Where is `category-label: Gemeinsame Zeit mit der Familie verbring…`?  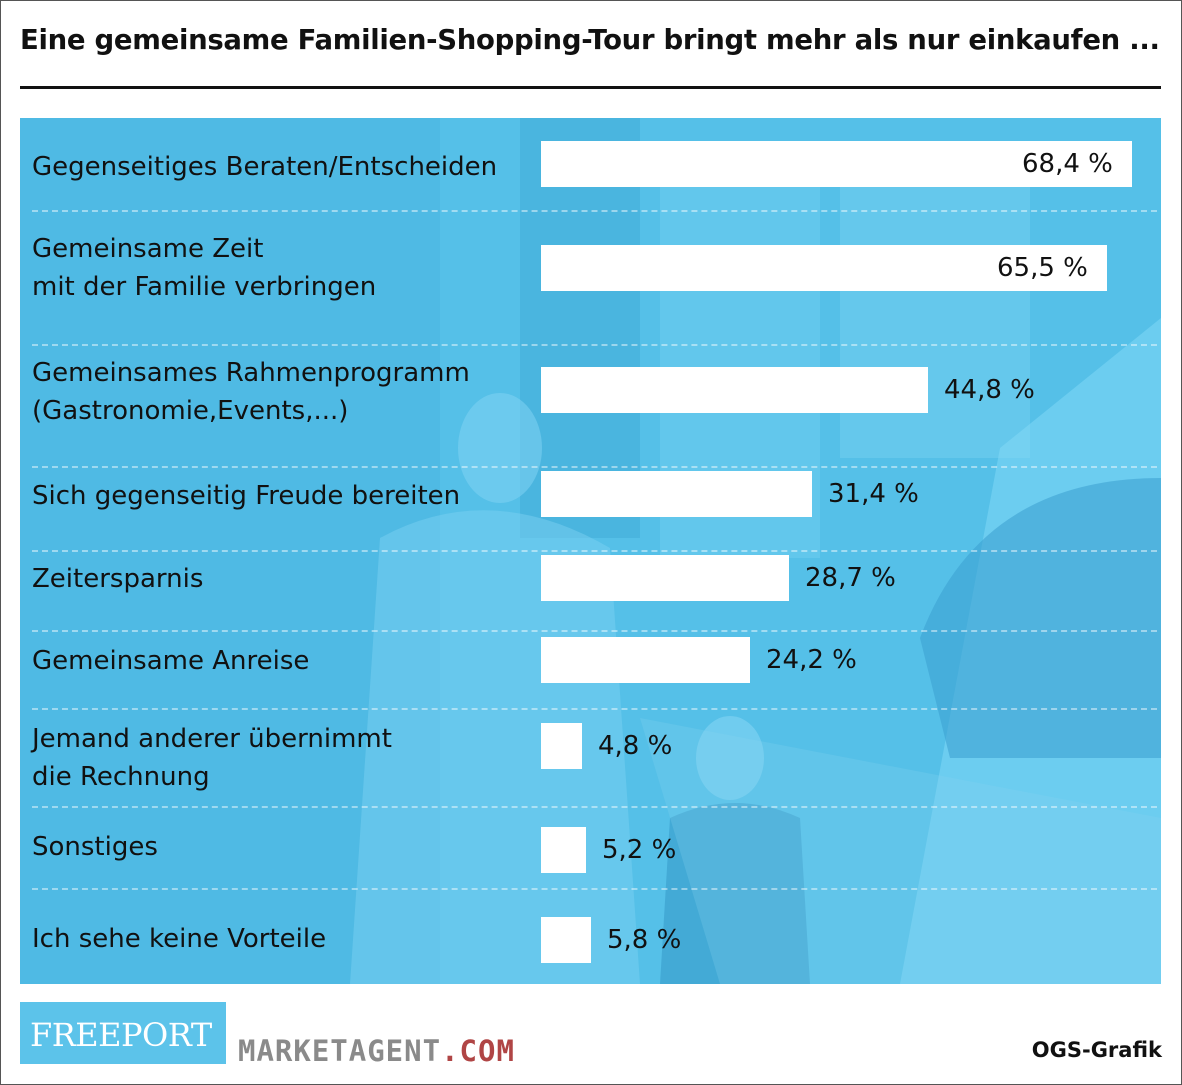
category-label: Gemeinsame Zeit mit der Familie verbring… is located at coordinates (204, 268).